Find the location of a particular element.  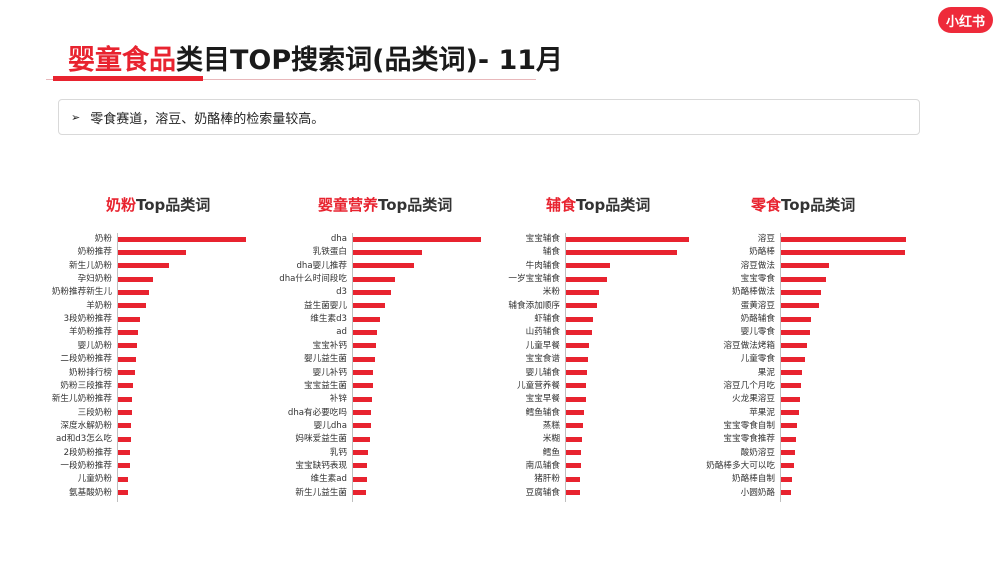

bar-label: 新生儿奶粉 is located at coordinates (90, 265).